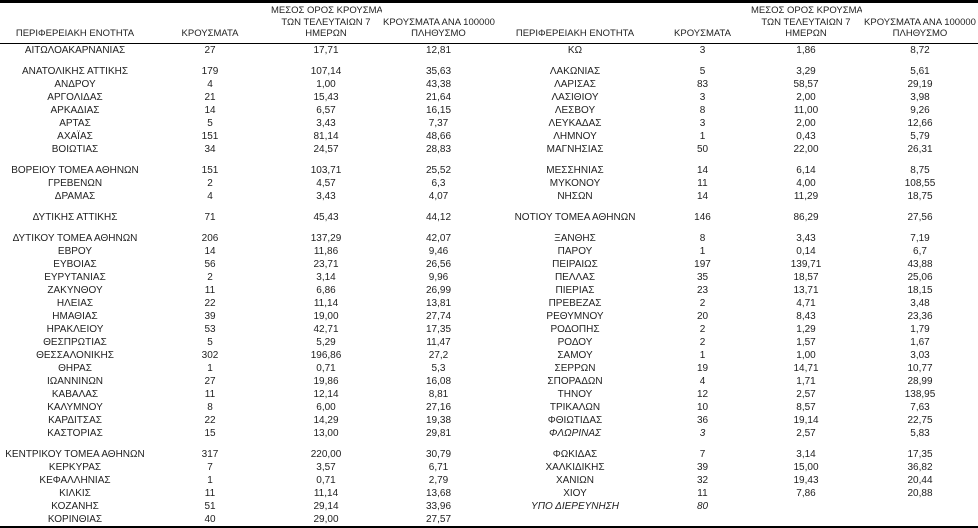 Image resolution: width=978 pixels, height=528 pixels. Describe the element at coordinates (438, 407) in the screenshot. I see `per100k-cell: 27,16` at that location.